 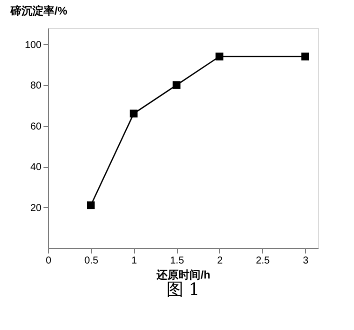 I want to click on x-tick-label: 0.5, so click(x=91, y=261).